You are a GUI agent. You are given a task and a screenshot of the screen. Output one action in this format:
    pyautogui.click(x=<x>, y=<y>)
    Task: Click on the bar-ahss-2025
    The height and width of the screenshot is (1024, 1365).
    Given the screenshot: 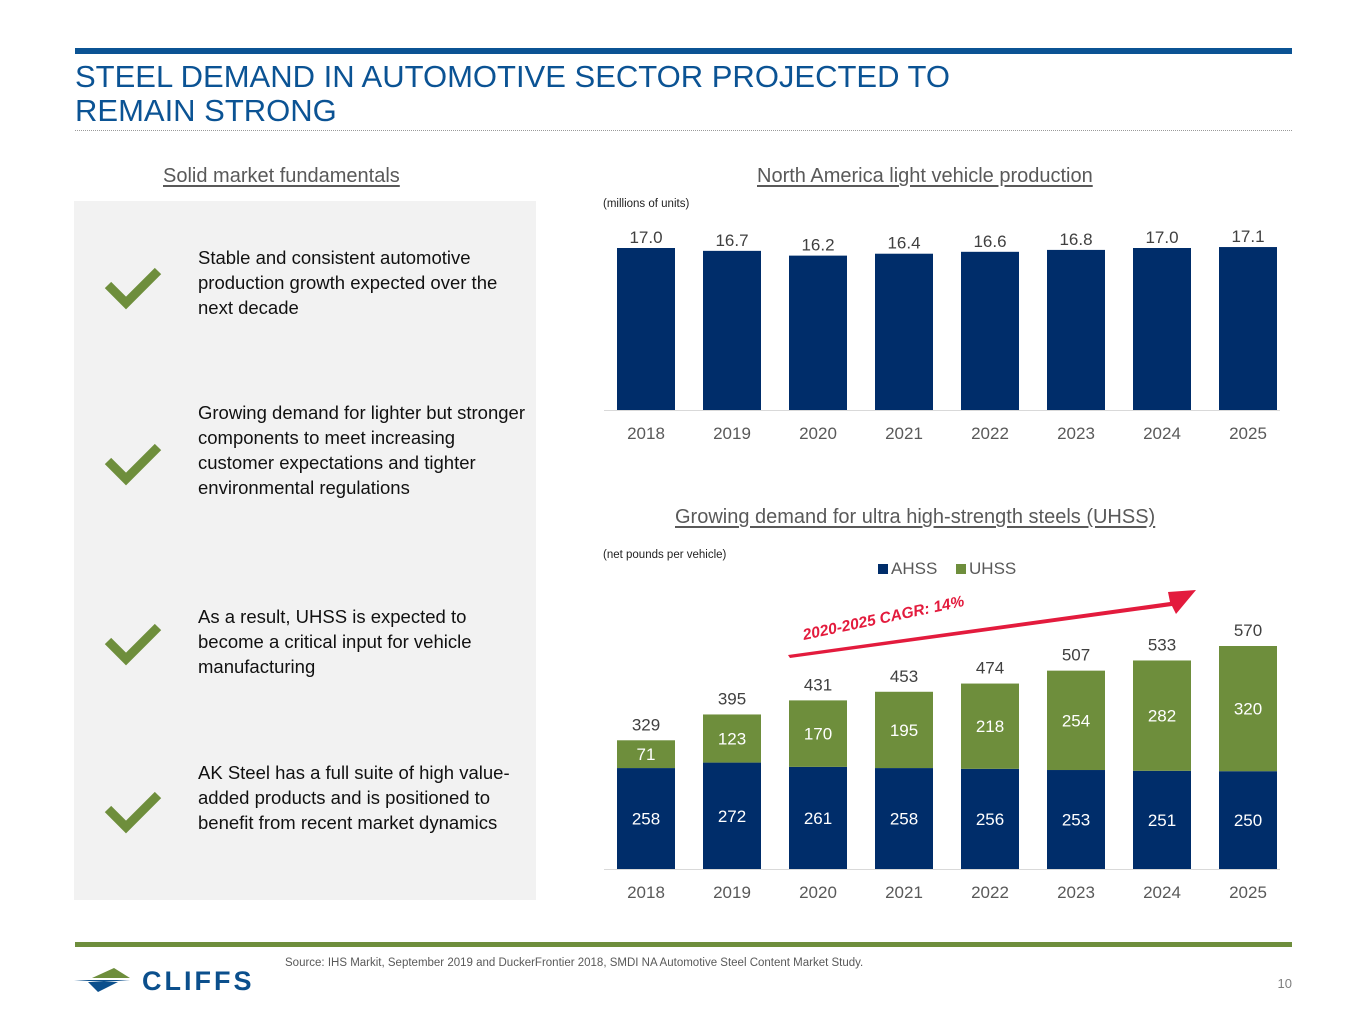 What is the action you would take?
    pyautogui.click(x=1248, y=820)
    